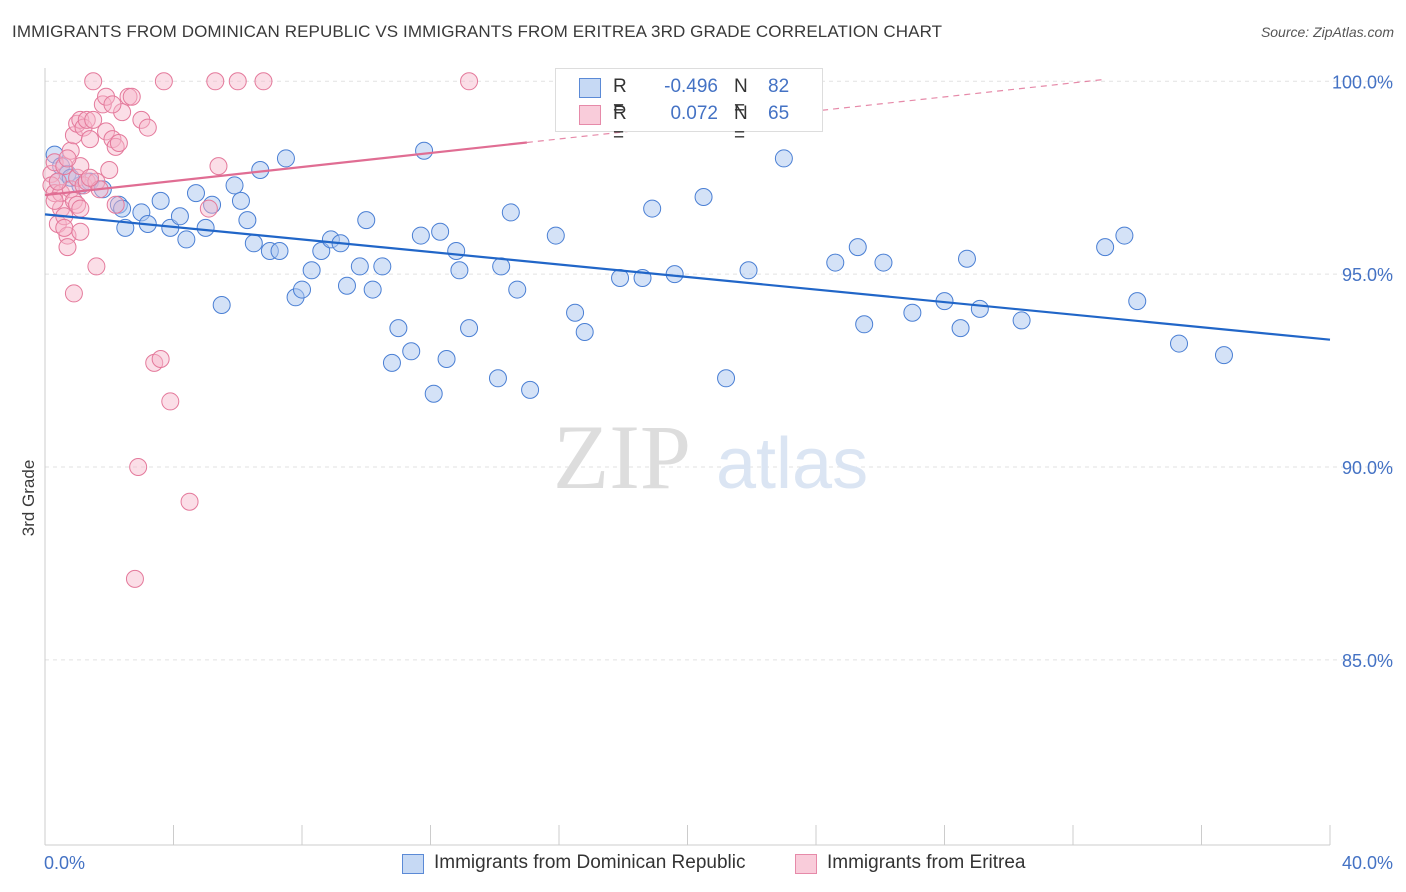  Describe the element at coordinates (687, 277) in the screenshot. I see `trend-line-dominican` at that location.